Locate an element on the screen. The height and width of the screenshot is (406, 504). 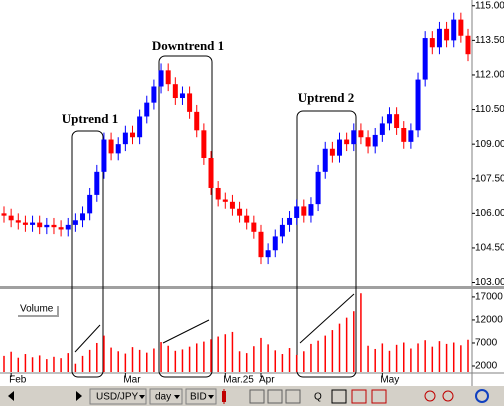
y-tick-label: 107.50 is located at coordinates (489, 178).